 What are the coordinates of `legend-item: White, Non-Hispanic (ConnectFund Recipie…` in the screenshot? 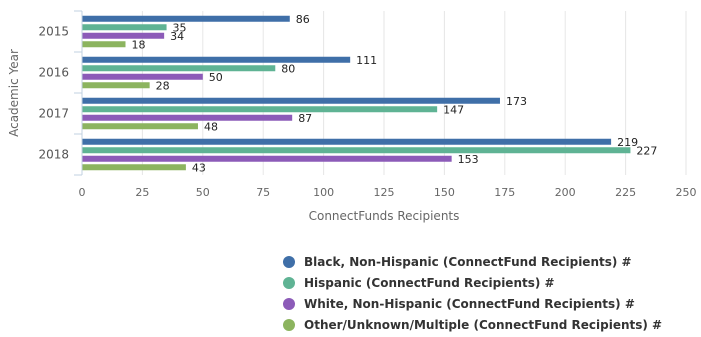 It's located at (492, 303).